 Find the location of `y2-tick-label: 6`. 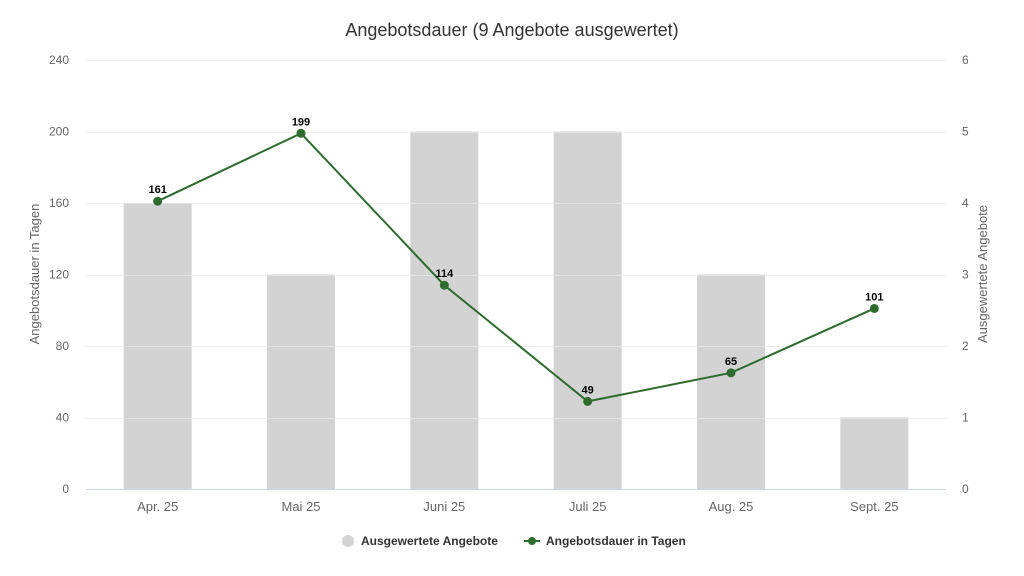

y2-tick-label: 6 is located at coordinates (965, 60).